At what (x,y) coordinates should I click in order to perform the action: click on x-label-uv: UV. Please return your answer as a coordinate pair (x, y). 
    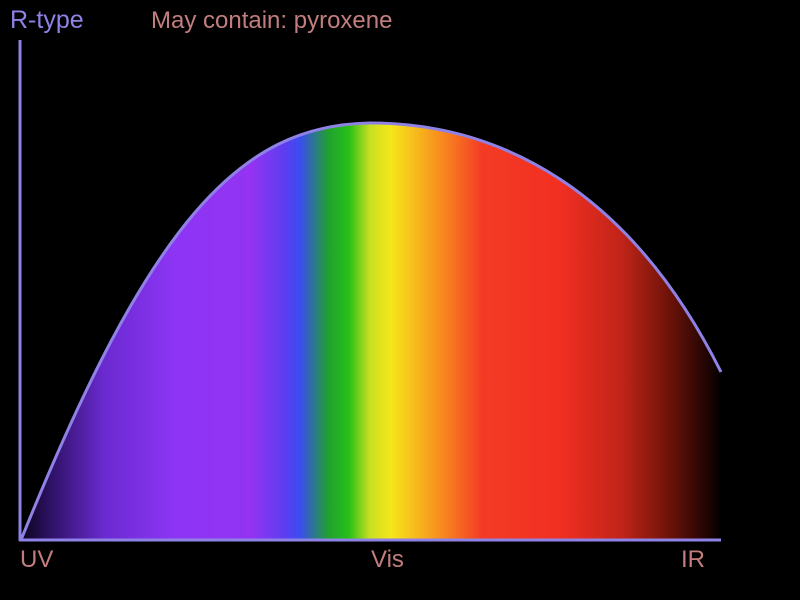
    Looking at the image, I should click on (37, 559).